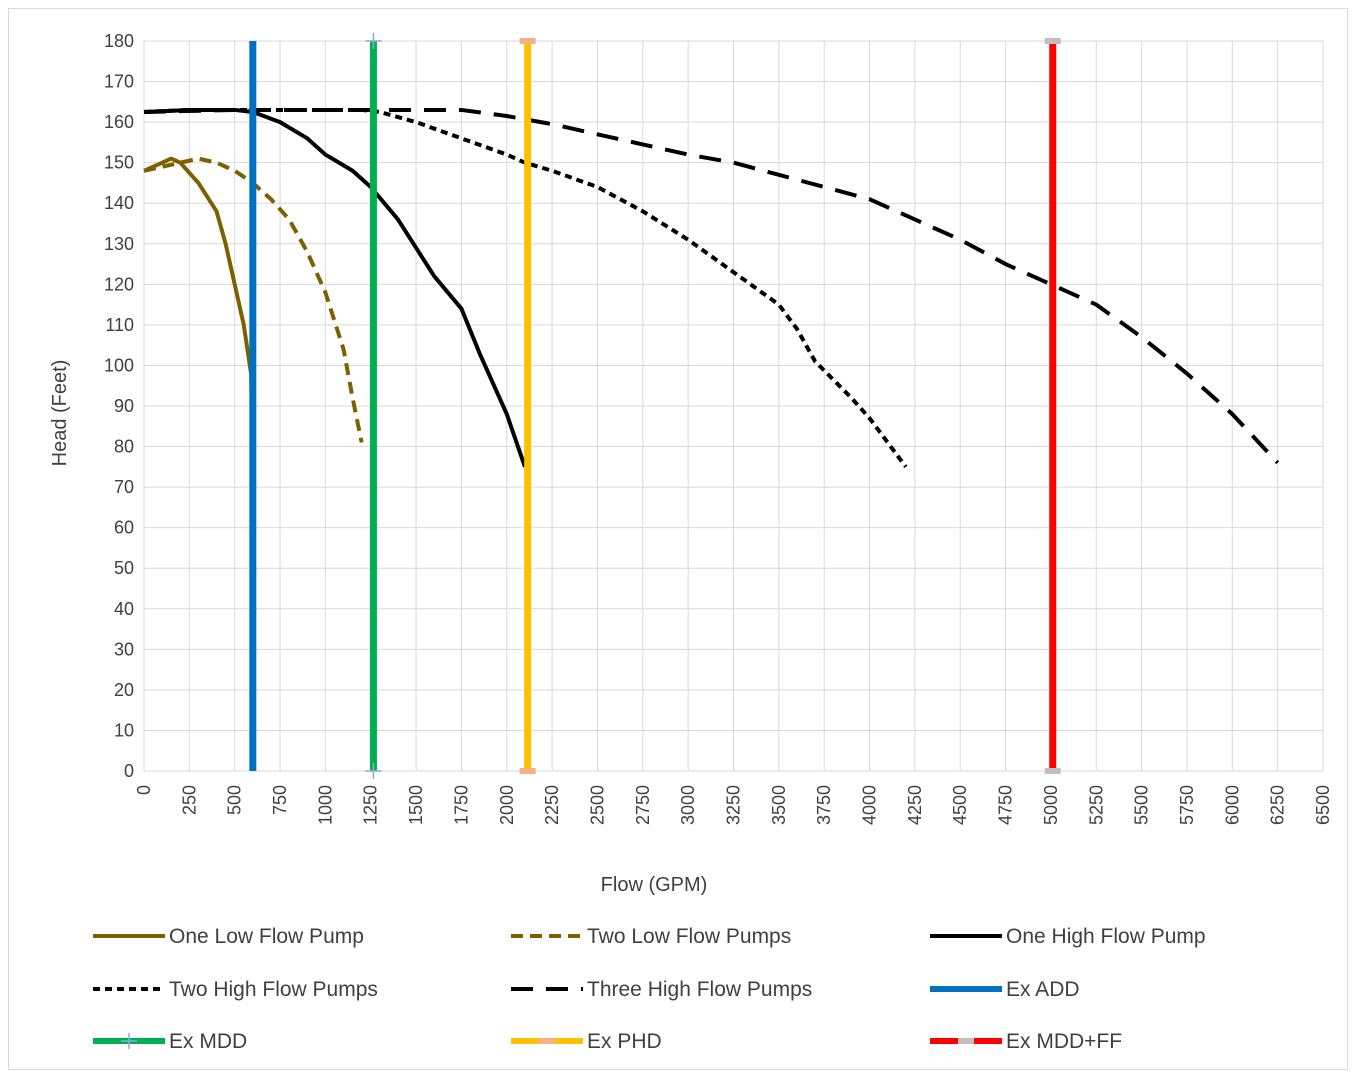 The height and width of the screenshot is (1076, 1353). I want to click on x-tick-label: 500, so click(235, 800).